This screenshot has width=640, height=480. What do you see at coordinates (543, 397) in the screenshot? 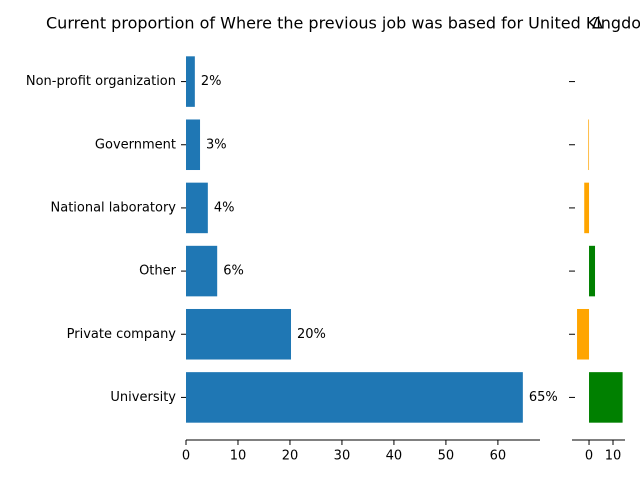
I see `value-label: 65%` at bounding box center [543, 397].